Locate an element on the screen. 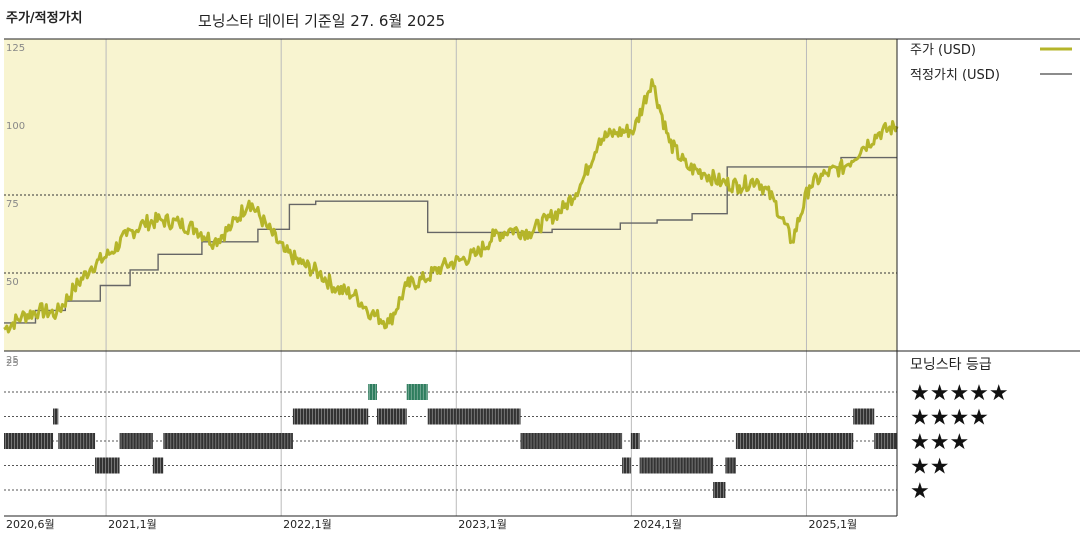  star-label-2: ★★ is located at coordinates (929, 467).